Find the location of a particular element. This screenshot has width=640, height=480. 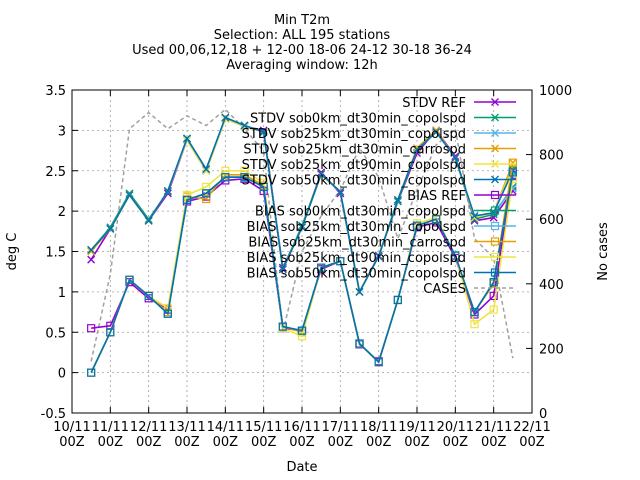

y-tick-label: 1.5 is located at coordinates (55, 253).